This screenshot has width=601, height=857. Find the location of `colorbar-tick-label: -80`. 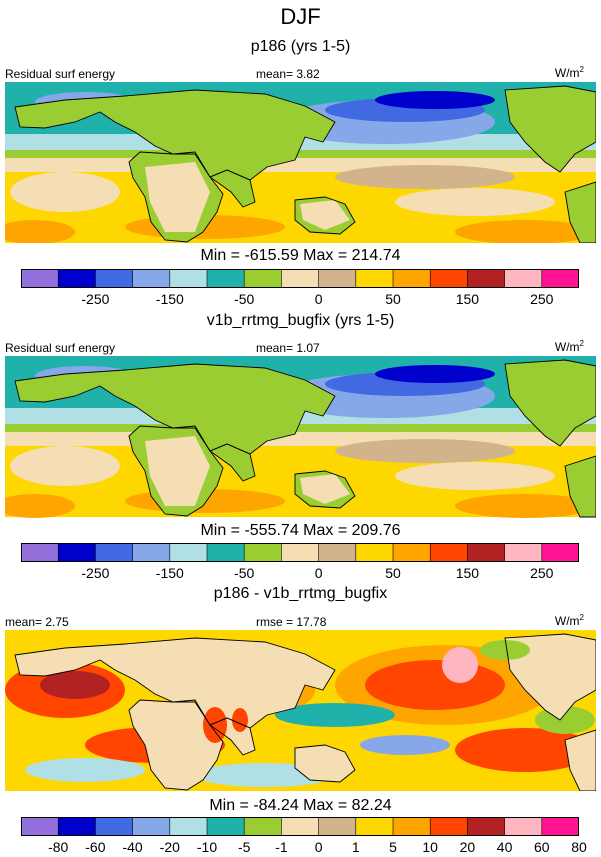

colorbar-tick-label: -80 is located at coordinates (58, 847).